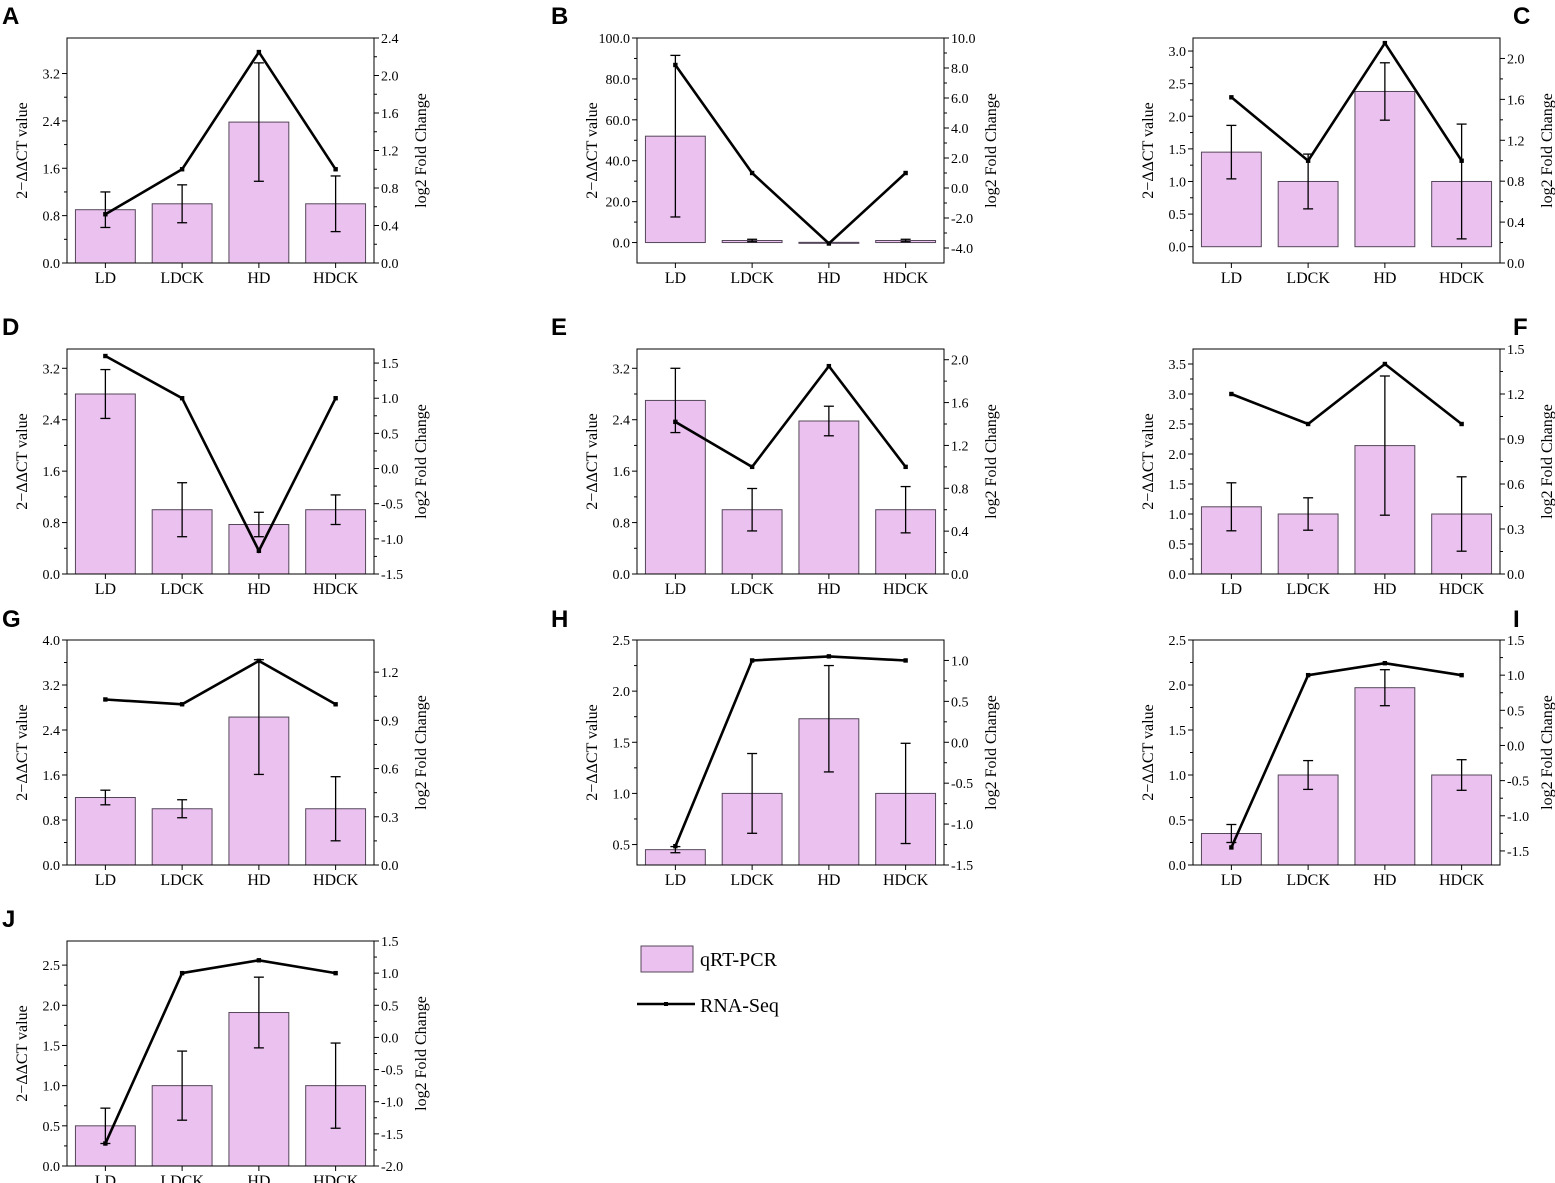 Image resolution: width=1555 pixels, height=1183 pixels. What do you see at coordinates (1178, 215) in the screenshot?
I see `y-tick-label-c-1: 0.5` at bounding box center [1178, 215].